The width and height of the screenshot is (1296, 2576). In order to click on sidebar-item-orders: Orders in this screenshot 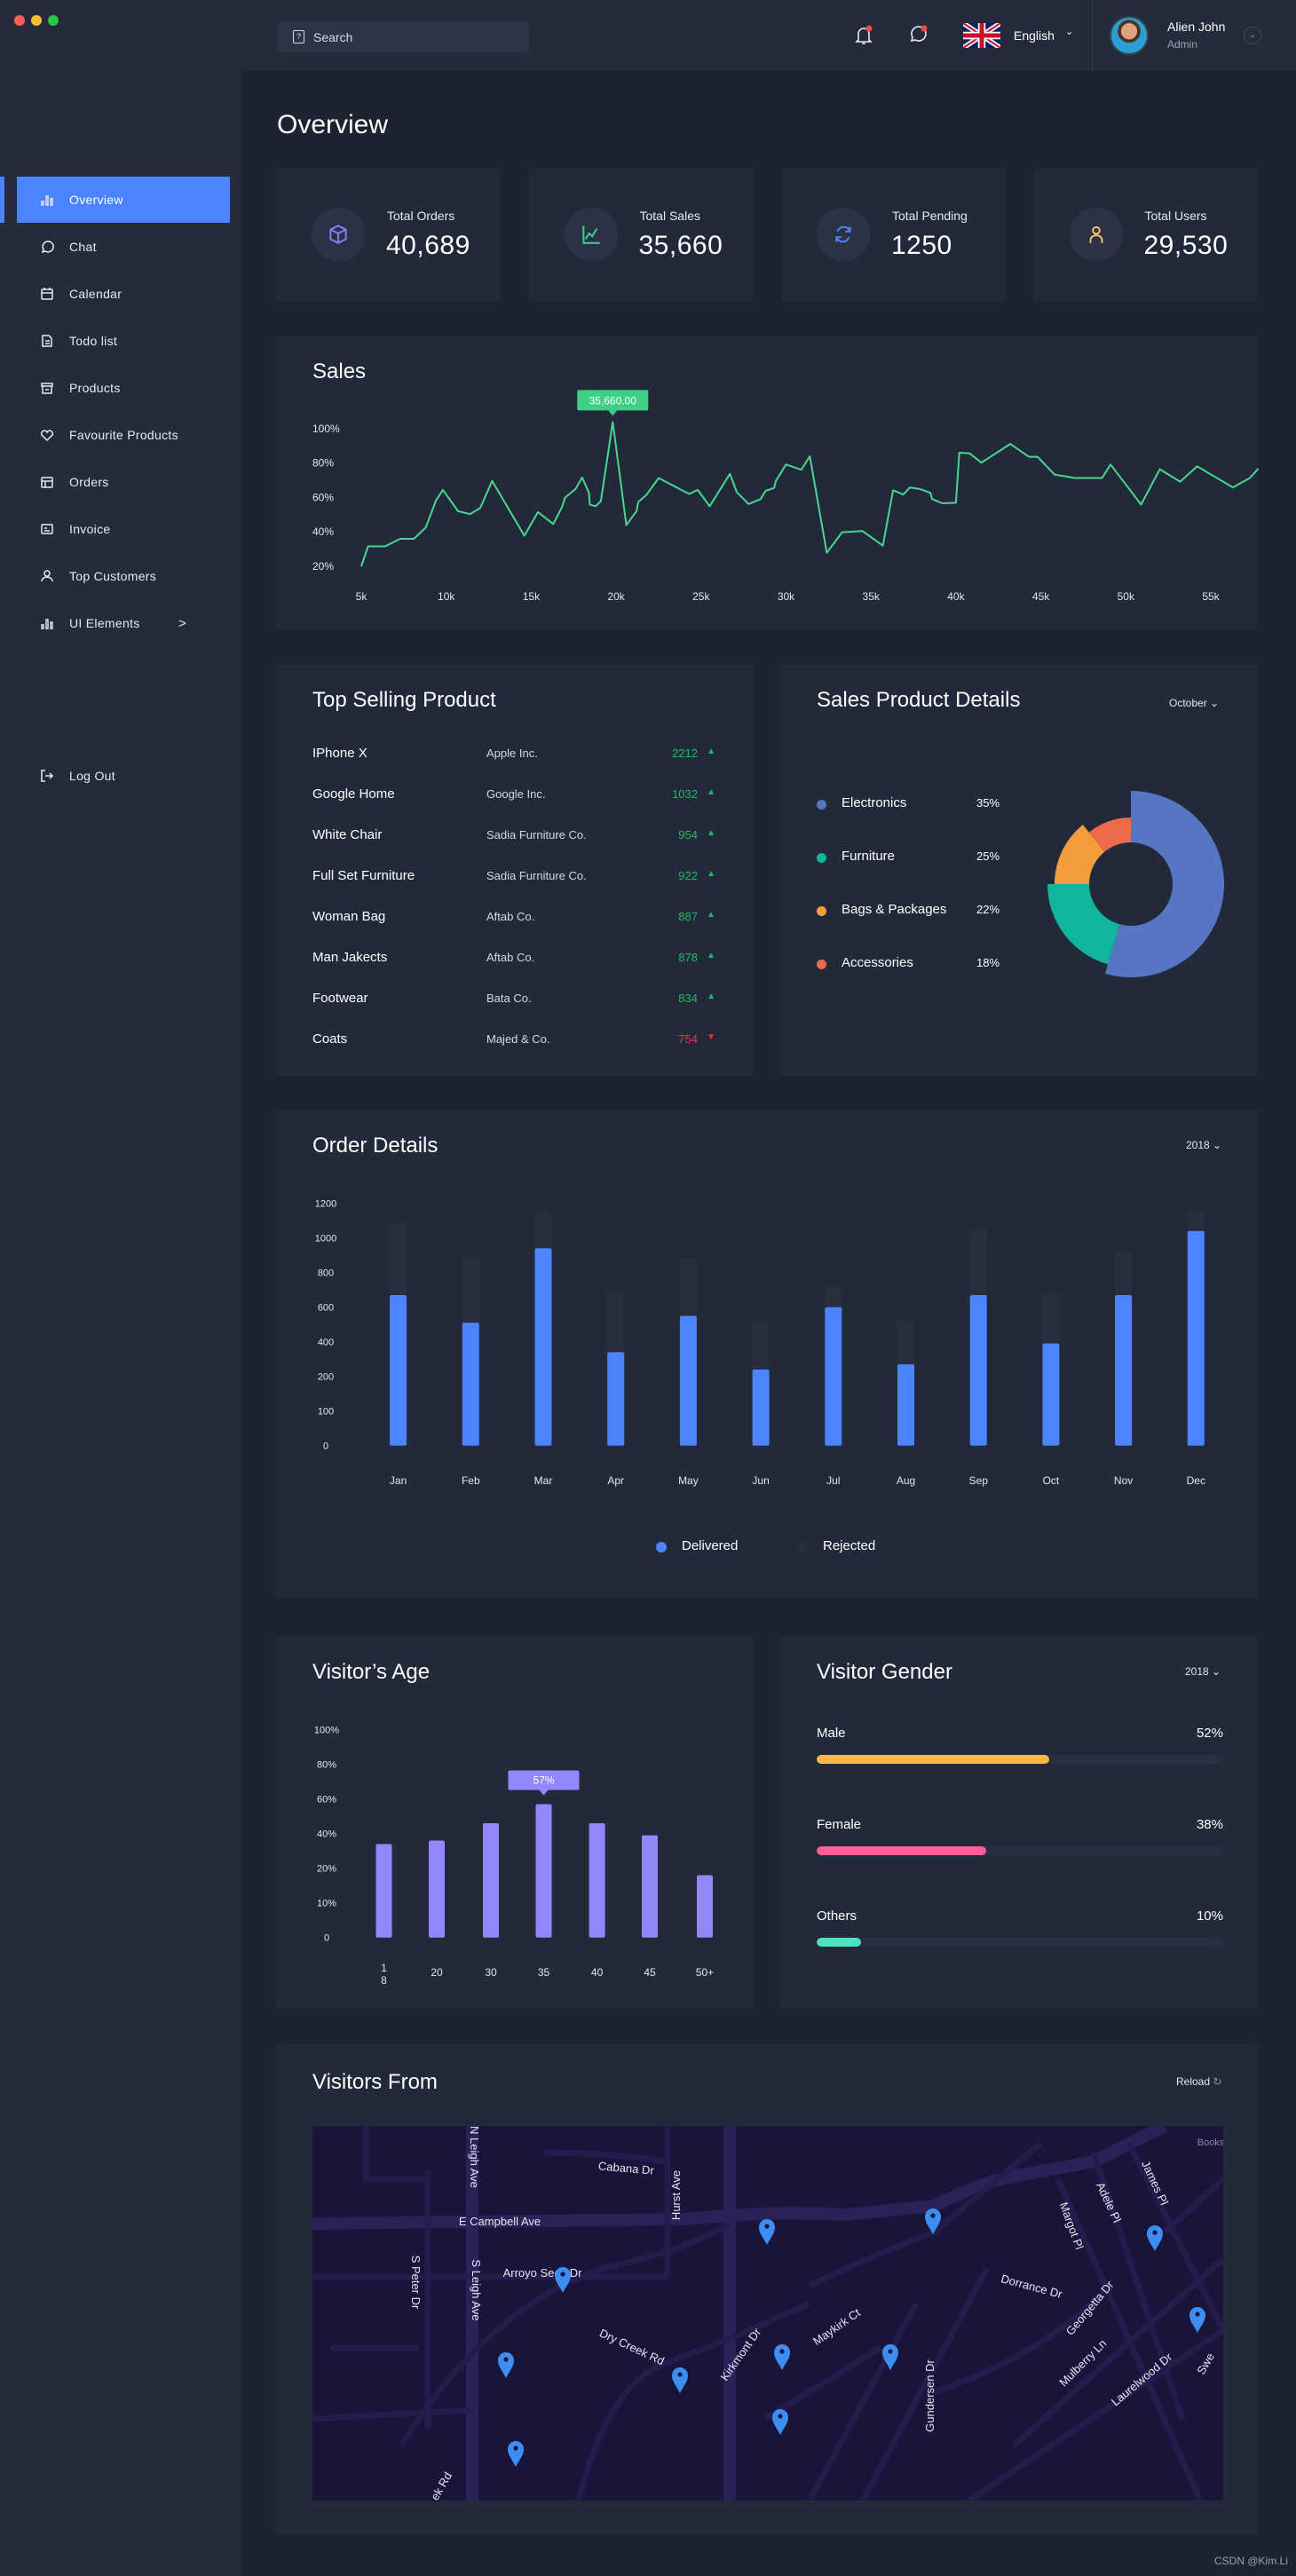, I will do `click(123, 482)`.